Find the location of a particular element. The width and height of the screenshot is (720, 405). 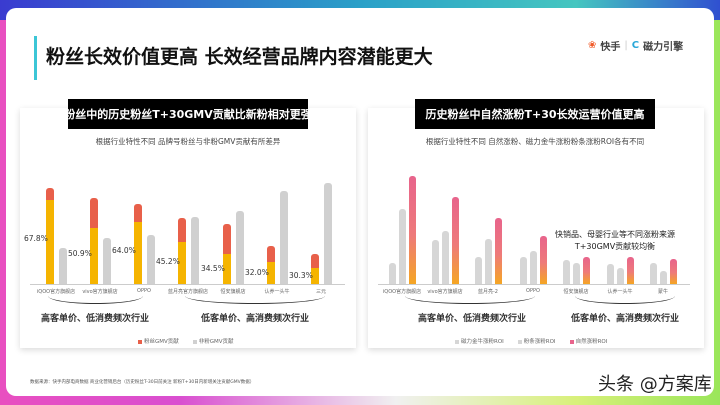

history-share-label: 64.0% is located at coordinates (124, 251).